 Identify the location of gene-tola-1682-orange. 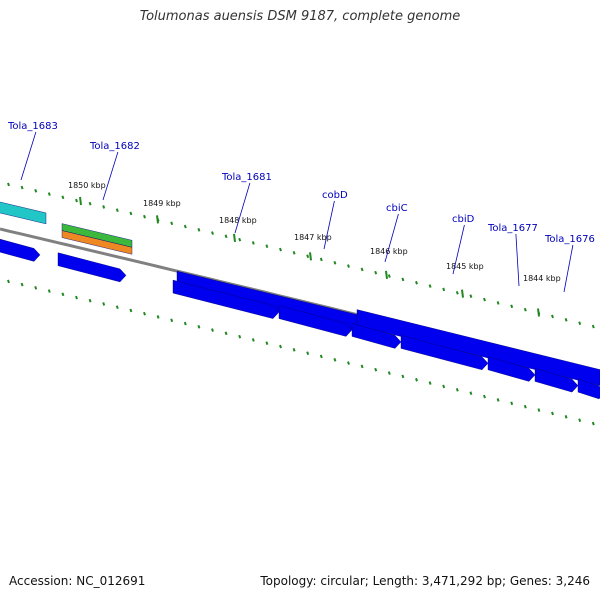
(97, 242).